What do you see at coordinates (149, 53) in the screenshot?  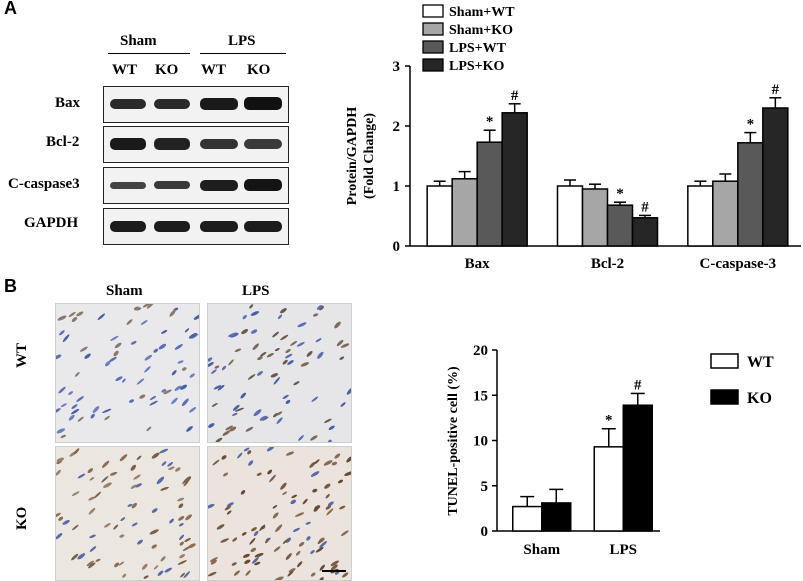 I see `blot-group-sham-line` at bounding box center [149, 53].